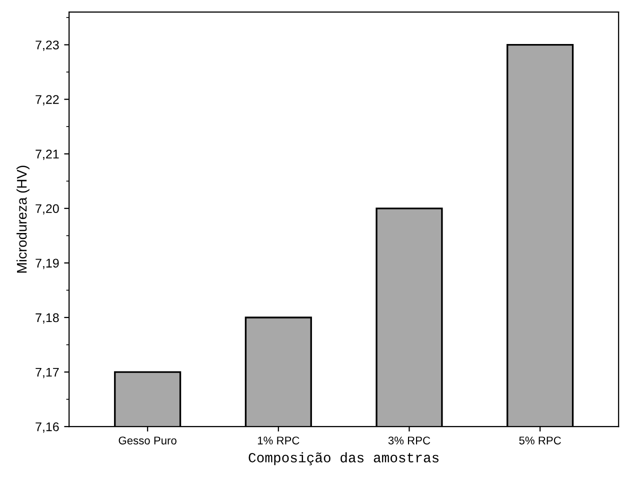 Image resolution: width=628 pixels, height=482 pixels. Describe the element at coordinates (540, 440) in the screenshot. I see `x-tick-label: 5% RPC` at that location.